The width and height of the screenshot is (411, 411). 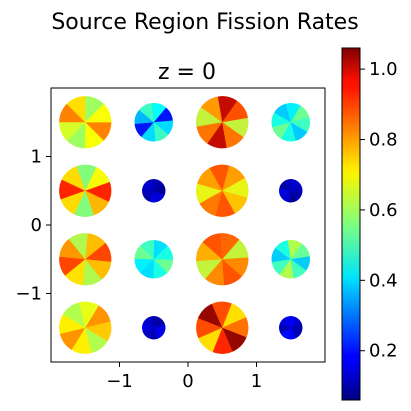 I want to click on x-tick-label: −1, so click(x=119, y=381).